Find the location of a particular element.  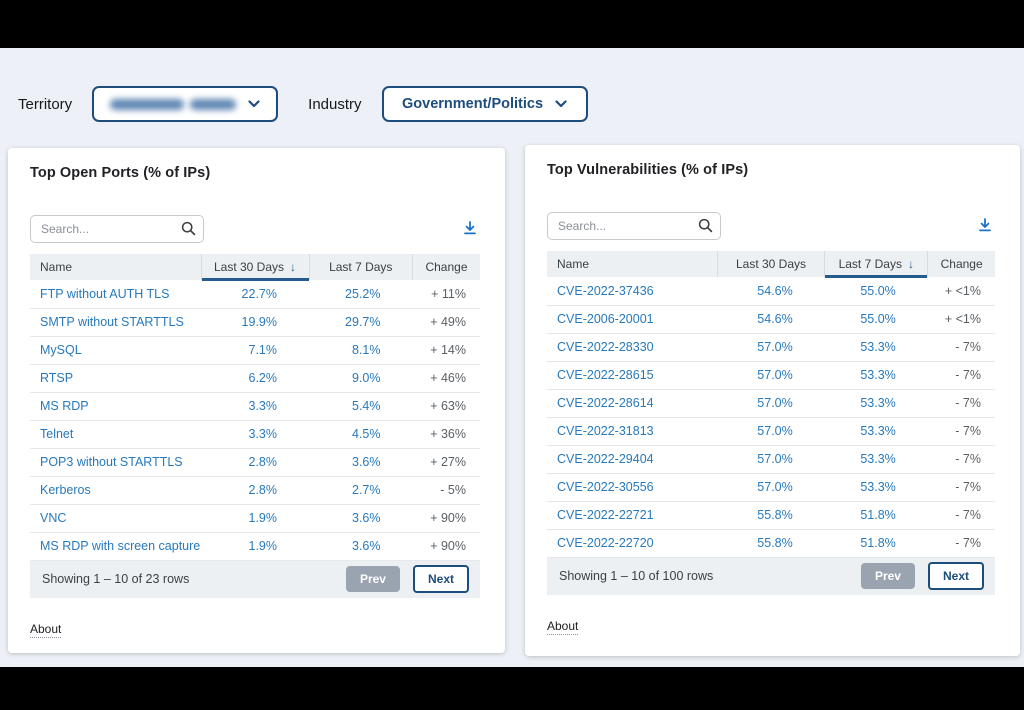

showing-rows-text: Showing 1 – 10 of 23 rows is located at coordinates (116, 579).